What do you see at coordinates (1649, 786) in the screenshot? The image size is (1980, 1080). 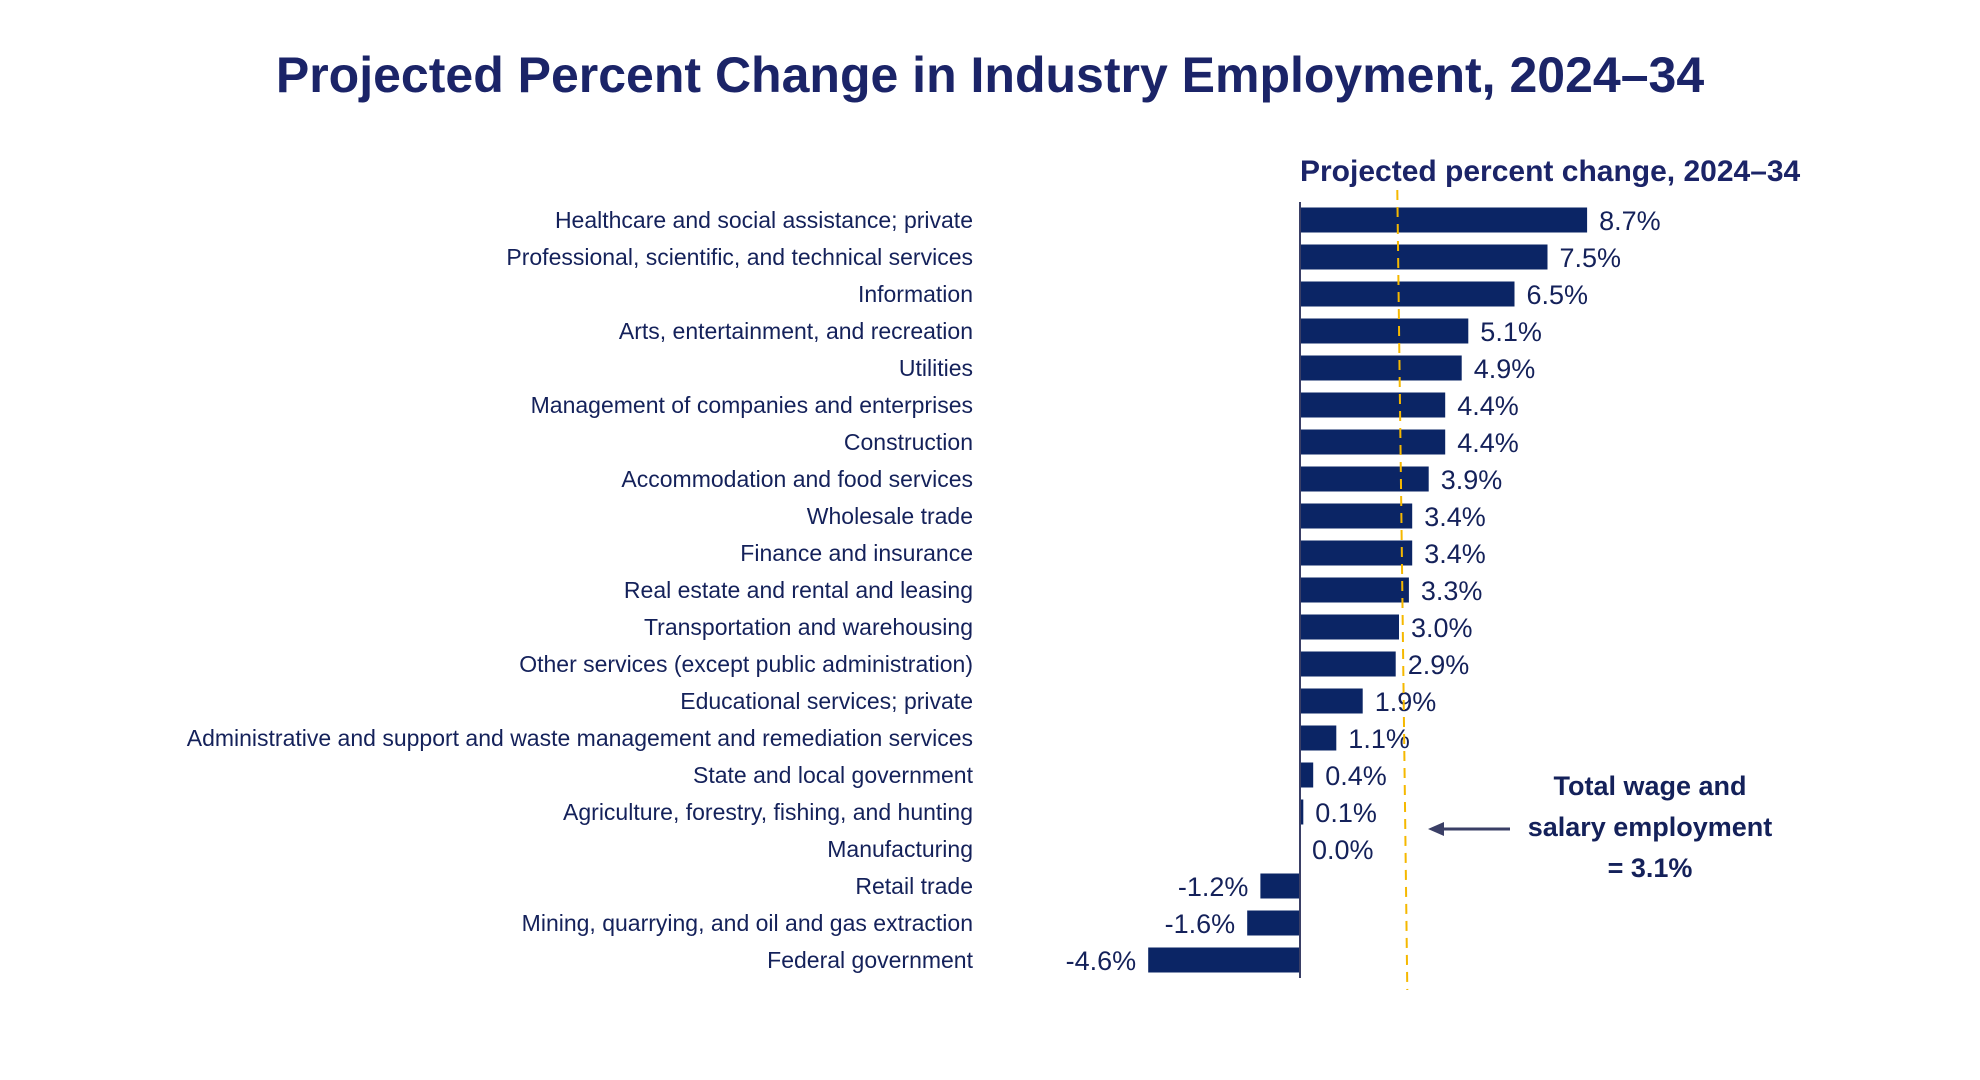 I see `reference-annotation: Total wage and` at bounding box center [1649, 786].